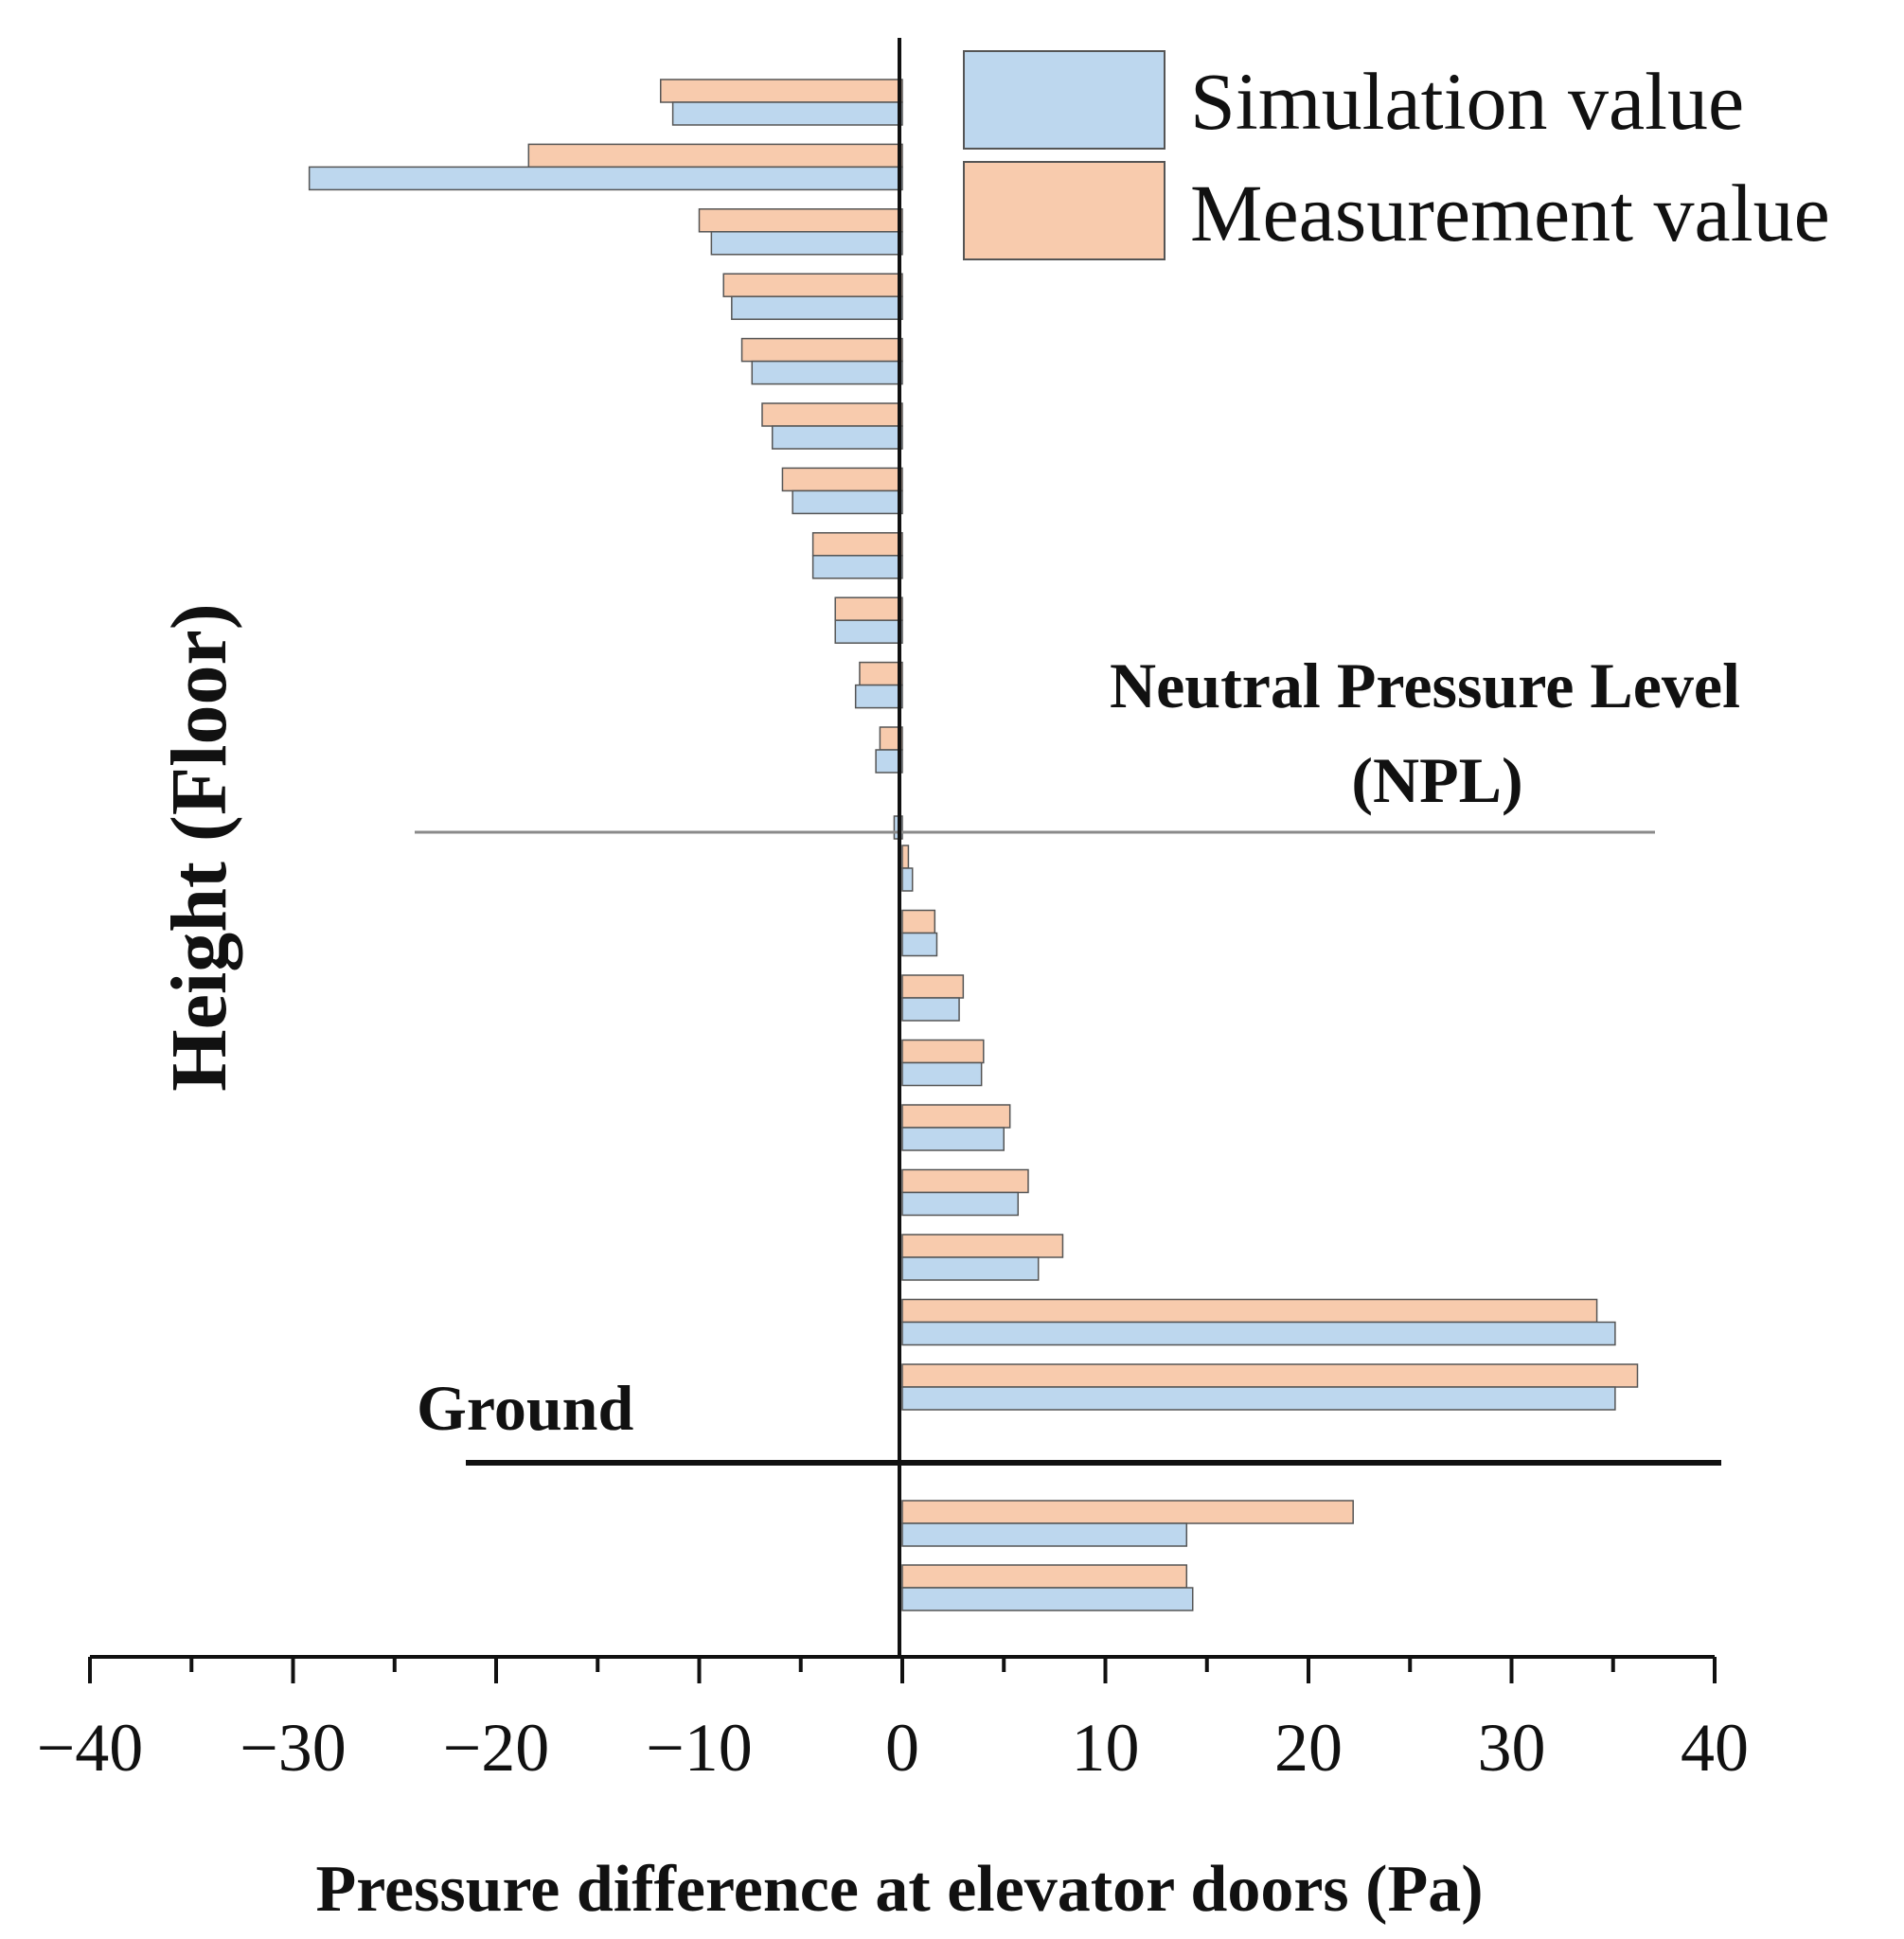  What do you see at coordinates (699, 1748) in the screenshot?
I see `x-tick-label: −10` at bounding box center [699, 1748].